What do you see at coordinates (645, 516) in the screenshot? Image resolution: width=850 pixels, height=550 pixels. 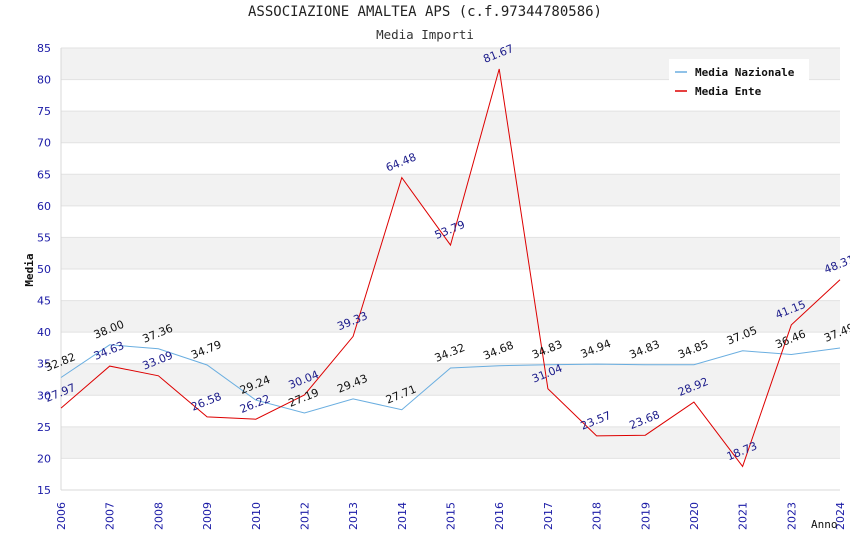 I see `x-tick-label: 2019` at bounding box center [645, 516].